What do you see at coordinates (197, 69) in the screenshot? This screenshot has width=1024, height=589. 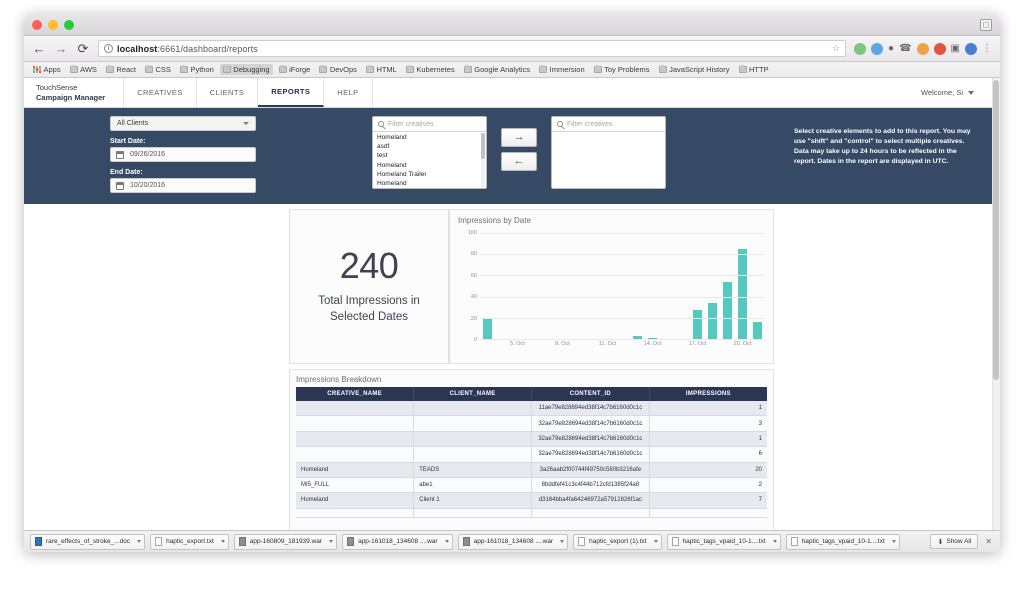 I see `bookmark-python: Python` at bounding box center [197, 69].